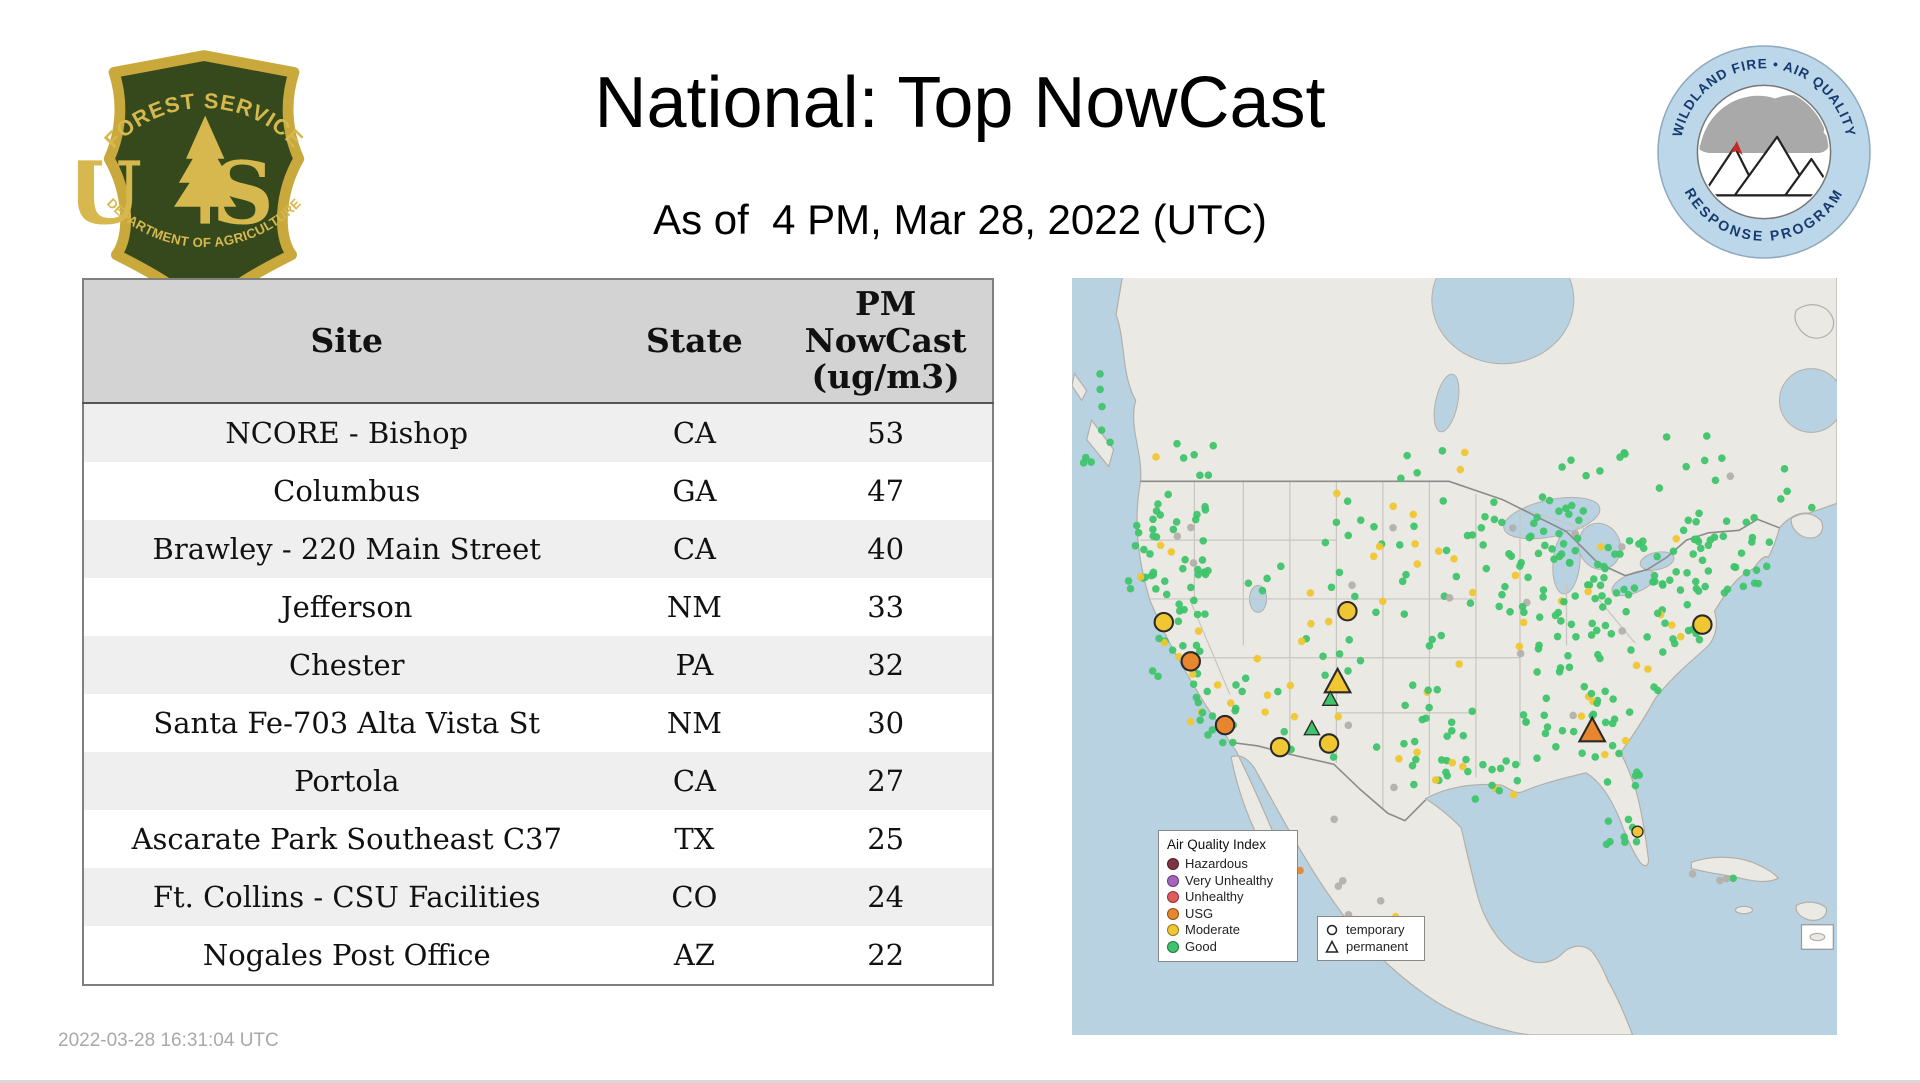  What do you see at coordinates (1228, 864) in the screenshot?
I see `legend-item: Hazardous` at bounding box center [1228, 864].